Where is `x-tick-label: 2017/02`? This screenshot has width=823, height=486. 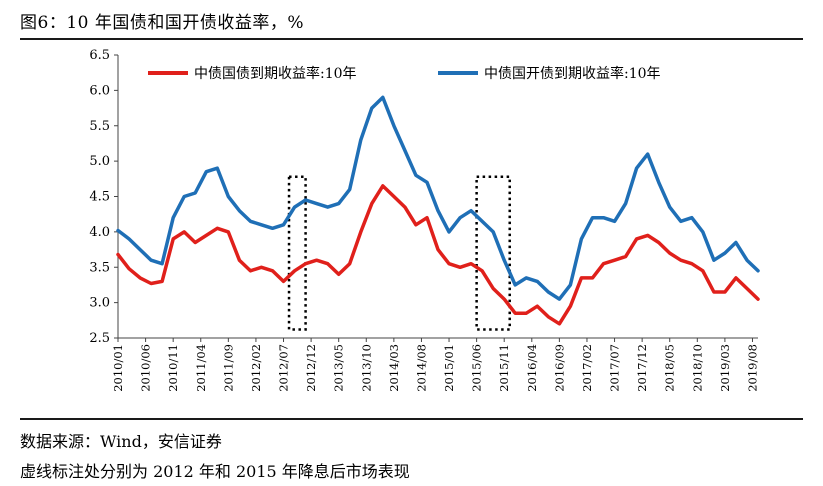 x-tick-label: 2017/02 is located at coordinates (587, 368).